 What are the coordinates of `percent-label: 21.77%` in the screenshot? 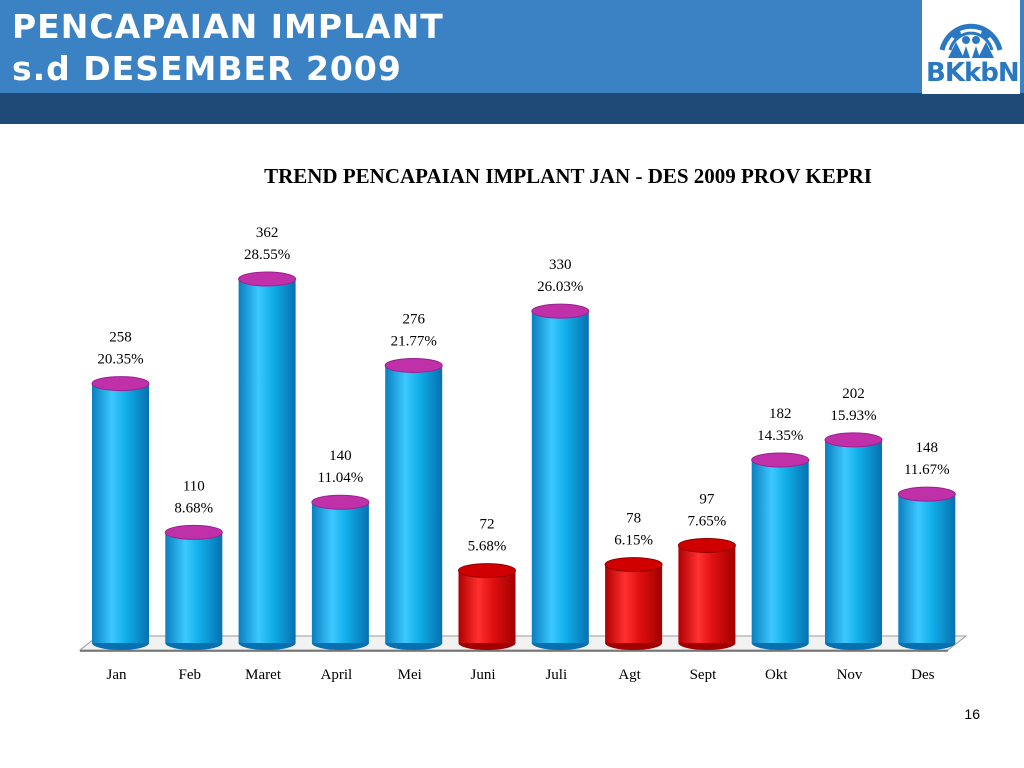 It's located at (414, 341).